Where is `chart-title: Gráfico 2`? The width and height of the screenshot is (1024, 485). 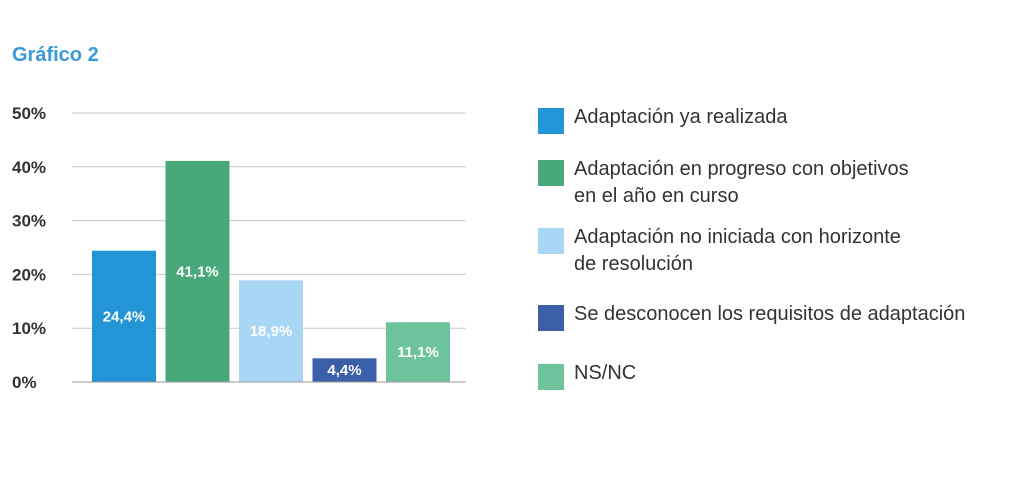 chart-title: Gráfico 2 is located at coordinates (55, 55).